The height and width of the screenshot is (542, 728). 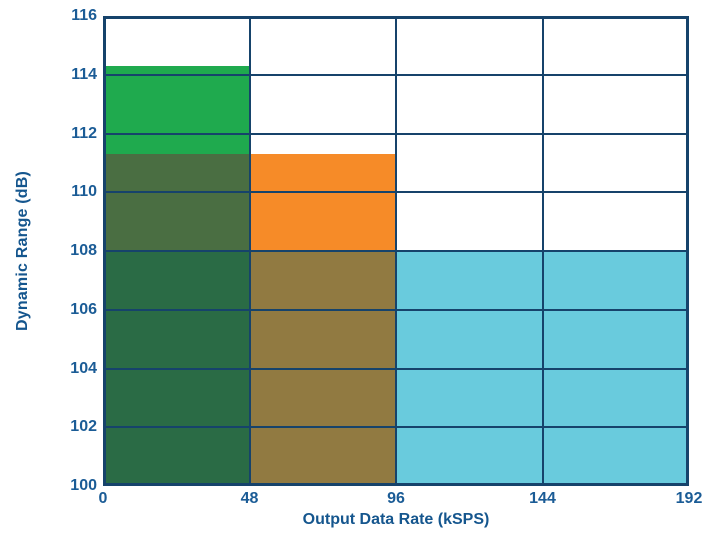 What do you see at coordinates (322, 202) in the screenshot?
I see `bar-region-orange` at bounding box center [322, 202].